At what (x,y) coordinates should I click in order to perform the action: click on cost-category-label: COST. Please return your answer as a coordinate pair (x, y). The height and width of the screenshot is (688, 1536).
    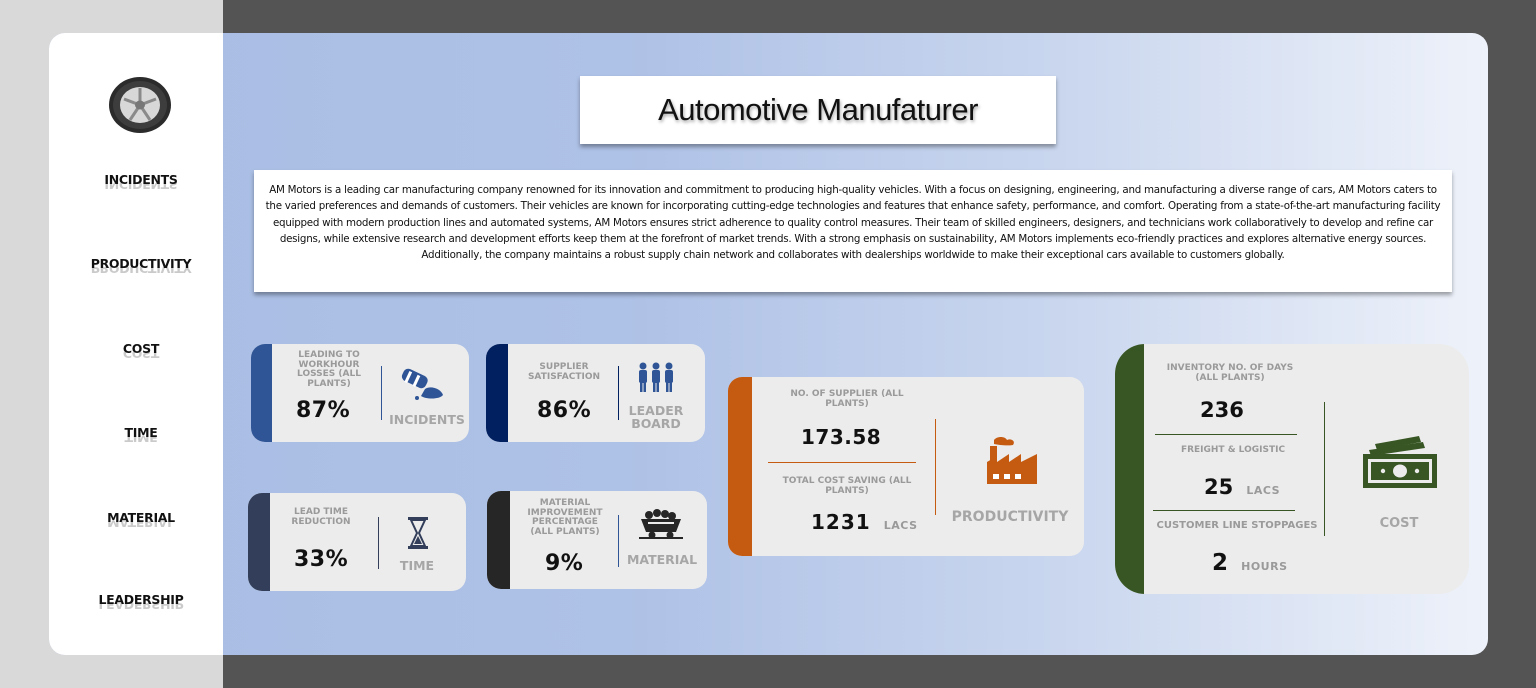
    Looking at the image, I should click on (1399, 523).